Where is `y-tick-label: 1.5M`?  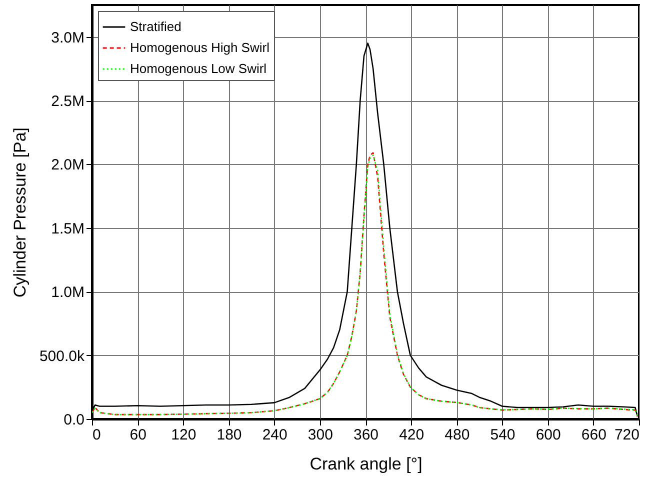
y-tick-label: 1.5M is located at coordinates (67, 229).